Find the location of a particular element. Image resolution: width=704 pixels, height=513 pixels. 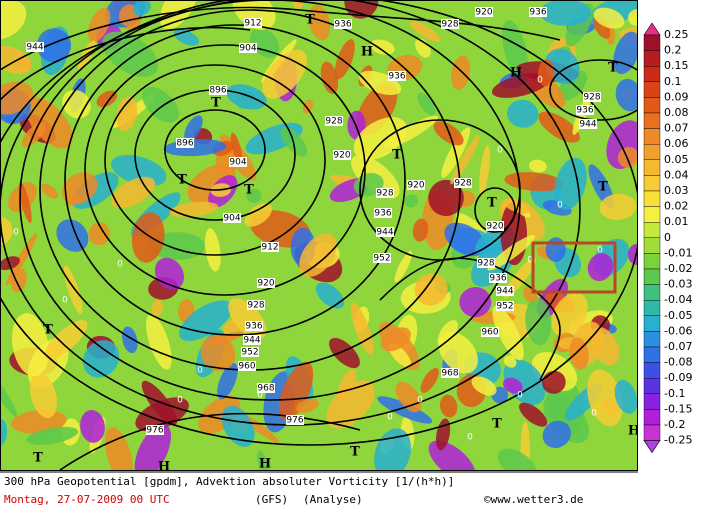

colorbar-label: 0.03 is located at coordinates (676, 190).